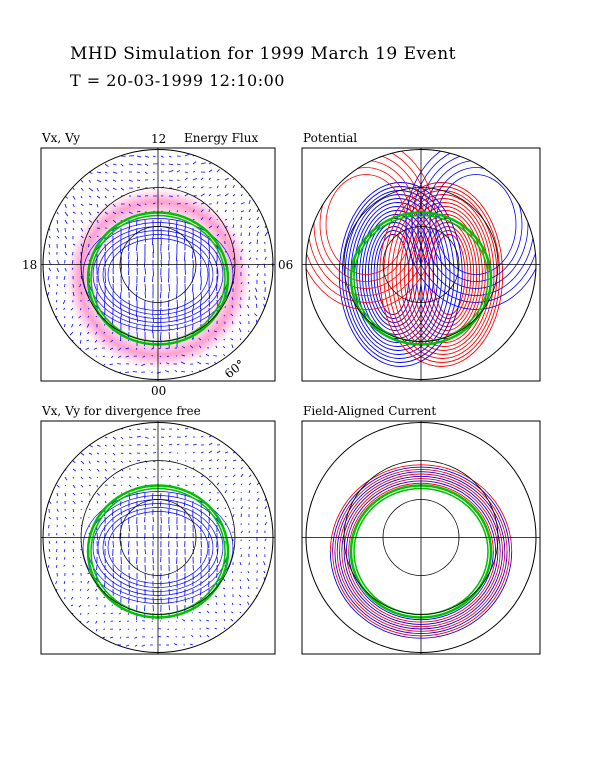  I want to click on potential-contour-positive, so click(368, 226).